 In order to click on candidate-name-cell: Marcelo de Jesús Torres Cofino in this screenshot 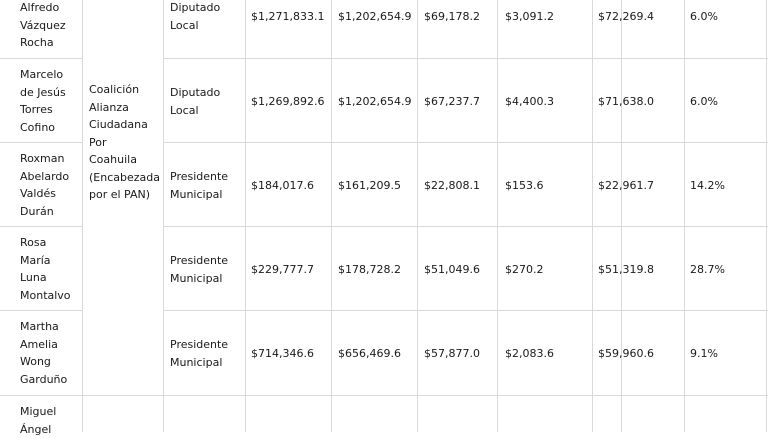, I will do `click(43, 101)`.